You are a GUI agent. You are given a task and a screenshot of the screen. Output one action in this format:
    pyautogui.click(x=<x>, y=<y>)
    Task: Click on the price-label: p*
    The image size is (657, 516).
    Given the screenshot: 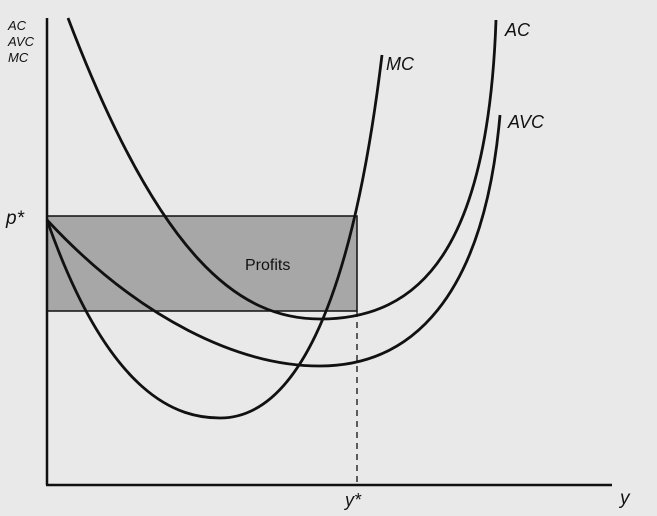 What is the action you would take?
    pyautogui.click(x=15, y=218)
    